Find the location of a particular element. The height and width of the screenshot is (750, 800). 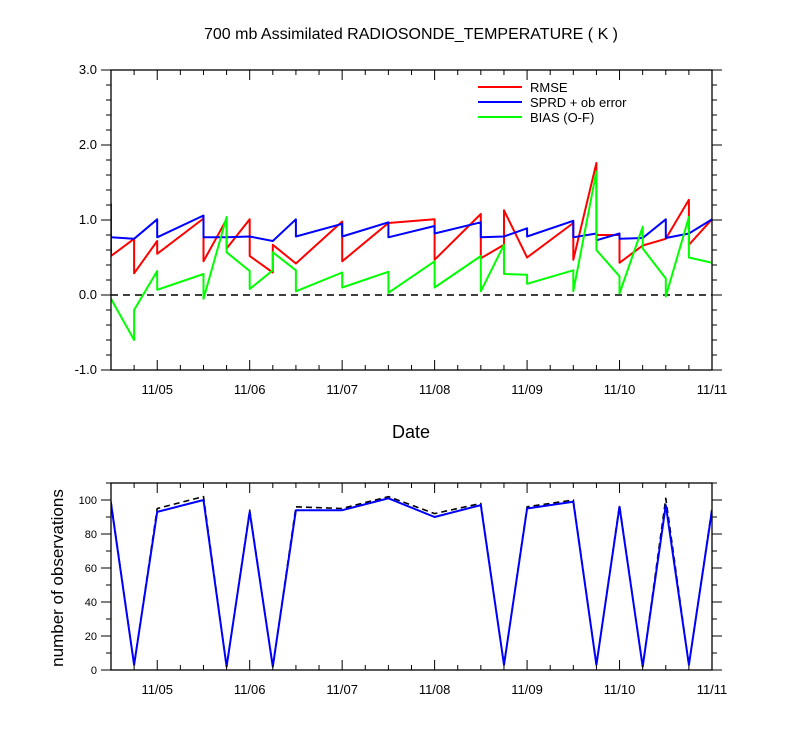

series-line-rmse is located at coordinates (411, 218).